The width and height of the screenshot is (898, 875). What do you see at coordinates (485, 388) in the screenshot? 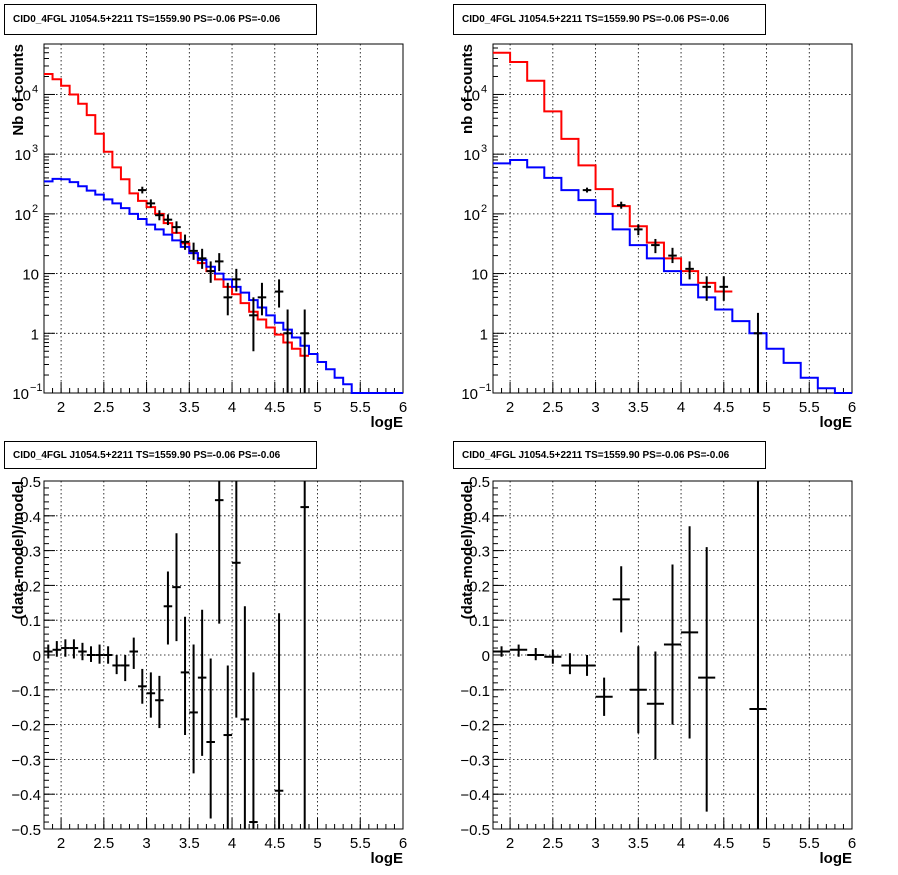
I see `y-tick-exponent: −1` at bounding box center [485, 388].